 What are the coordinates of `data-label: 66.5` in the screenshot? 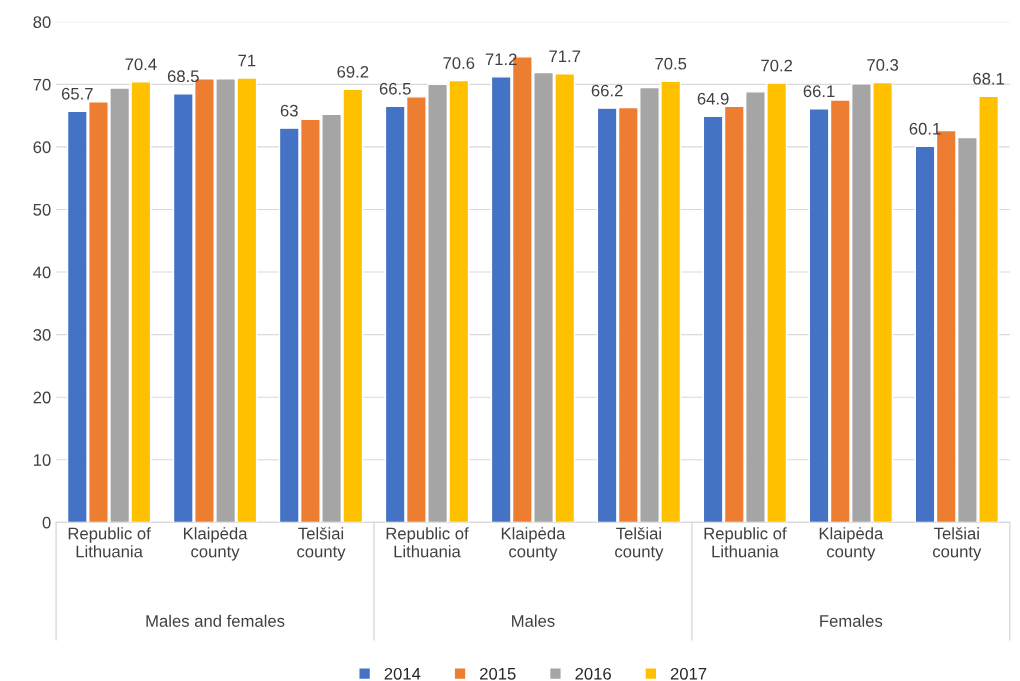 It's located at (395, 88).